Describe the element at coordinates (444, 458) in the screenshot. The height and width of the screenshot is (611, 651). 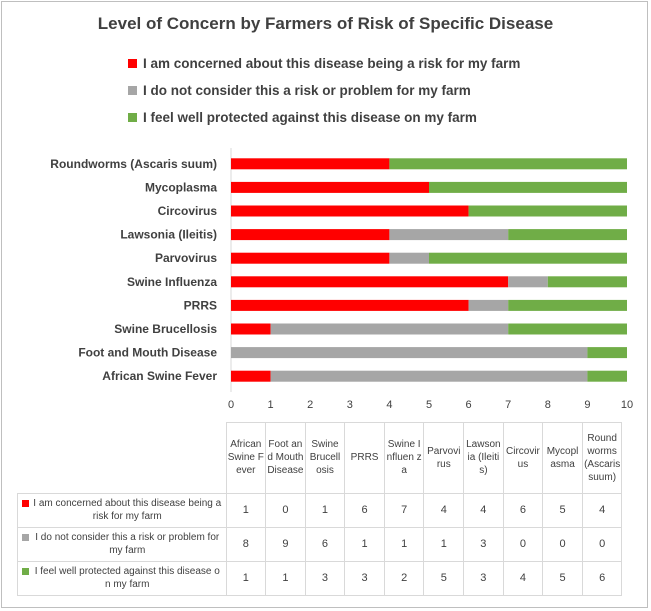
I see `data-table-column-header: Parvovi rus` at that location.